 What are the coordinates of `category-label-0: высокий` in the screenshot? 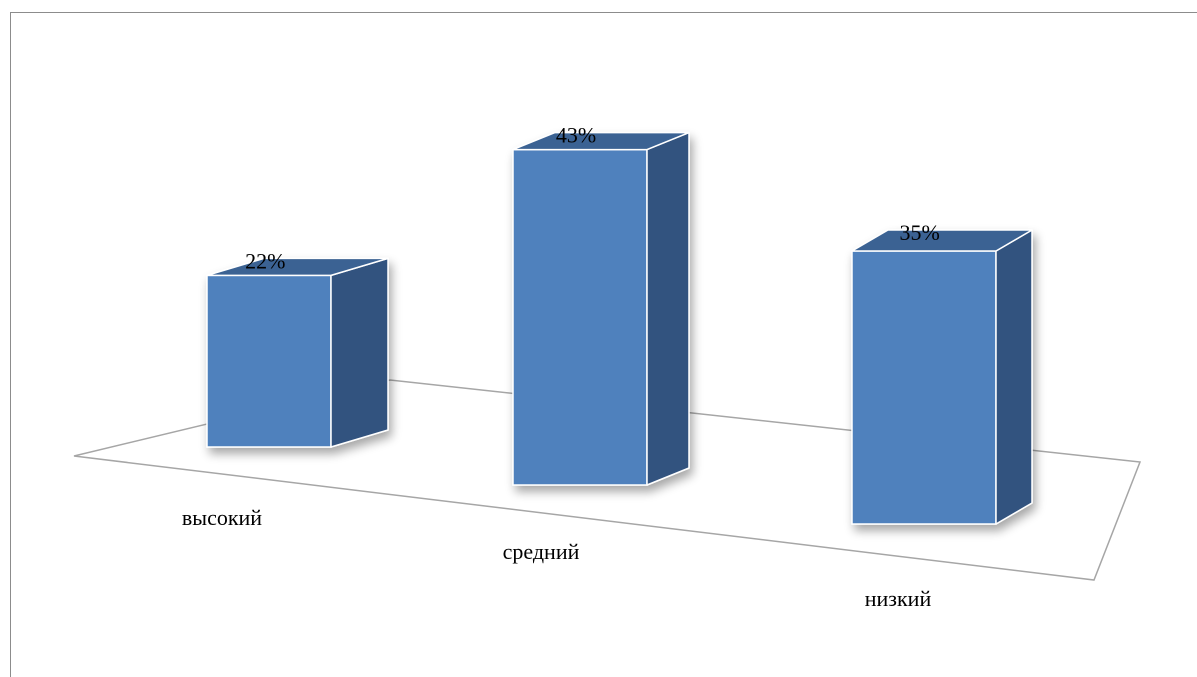 It's located at (222, 517).